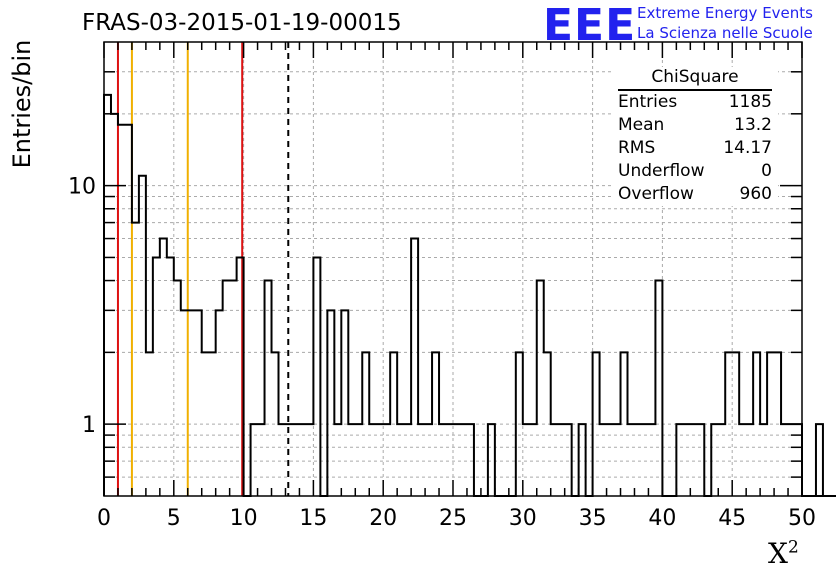  Describe the element at coordinates (793, 547) in the screenshot. I see `x-axis-label-sup: 2` at that location.